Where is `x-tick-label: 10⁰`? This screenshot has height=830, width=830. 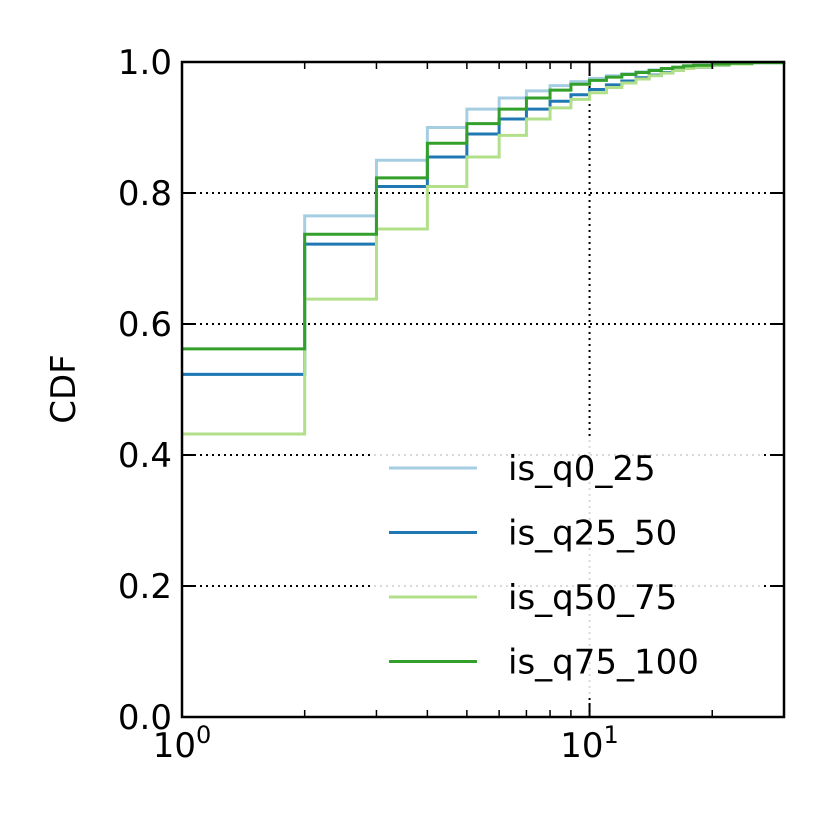 x-tick-label: 10⁰ is located at coordinates (182, 743).